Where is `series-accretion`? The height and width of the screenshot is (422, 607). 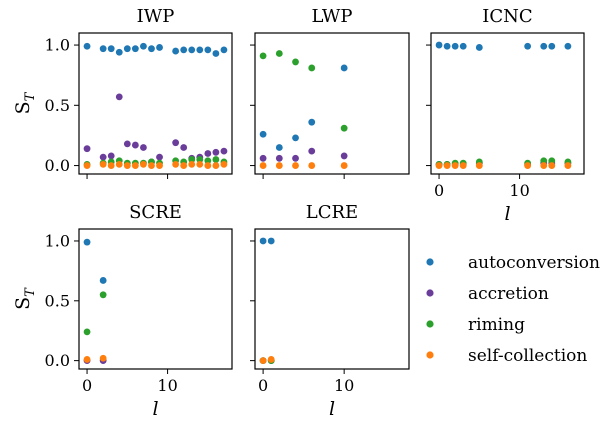
series-accretion is located at coordinates (155, 129).